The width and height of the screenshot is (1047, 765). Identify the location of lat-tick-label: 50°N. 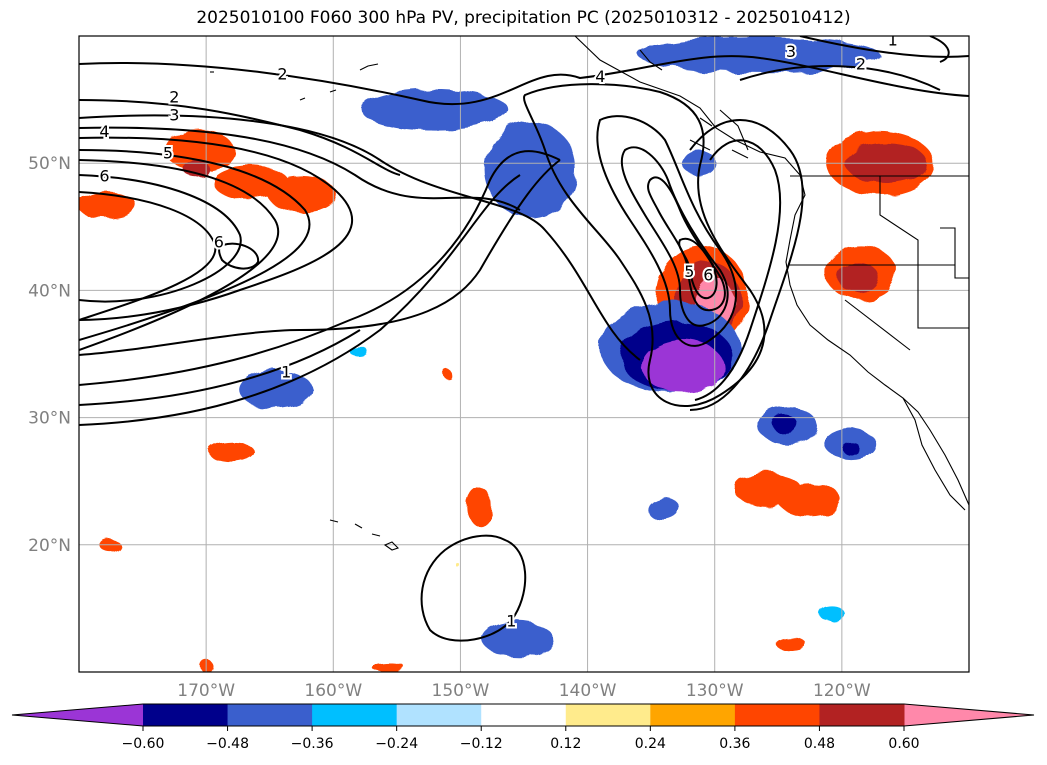
(49, 164).